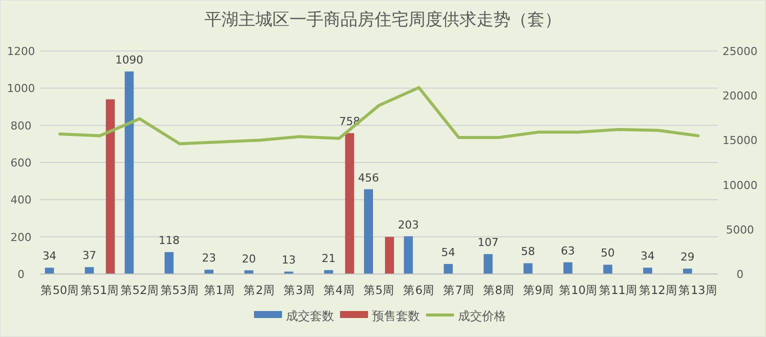  Describe the element at coordinates (60, 290) in the screenshot. I see `x-tick-label: 第50周` at that location.